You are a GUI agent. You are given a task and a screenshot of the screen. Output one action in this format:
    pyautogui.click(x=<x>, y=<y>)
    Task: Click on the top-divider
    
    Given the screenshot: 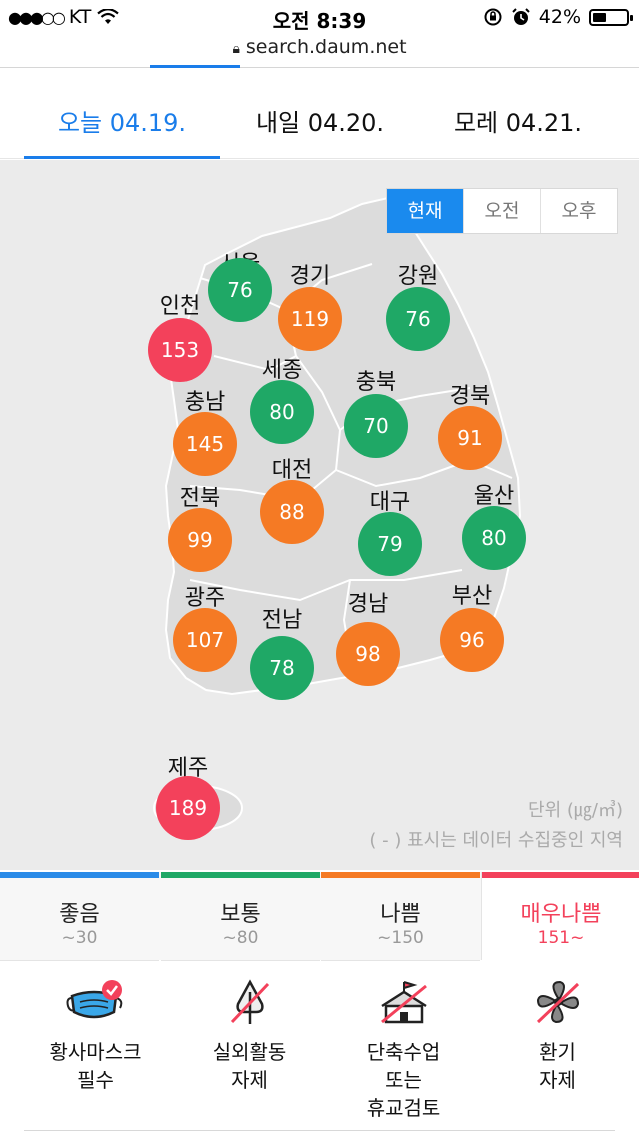 What is the action you would take?
    pyautogui.click(x=319, y=66)
    